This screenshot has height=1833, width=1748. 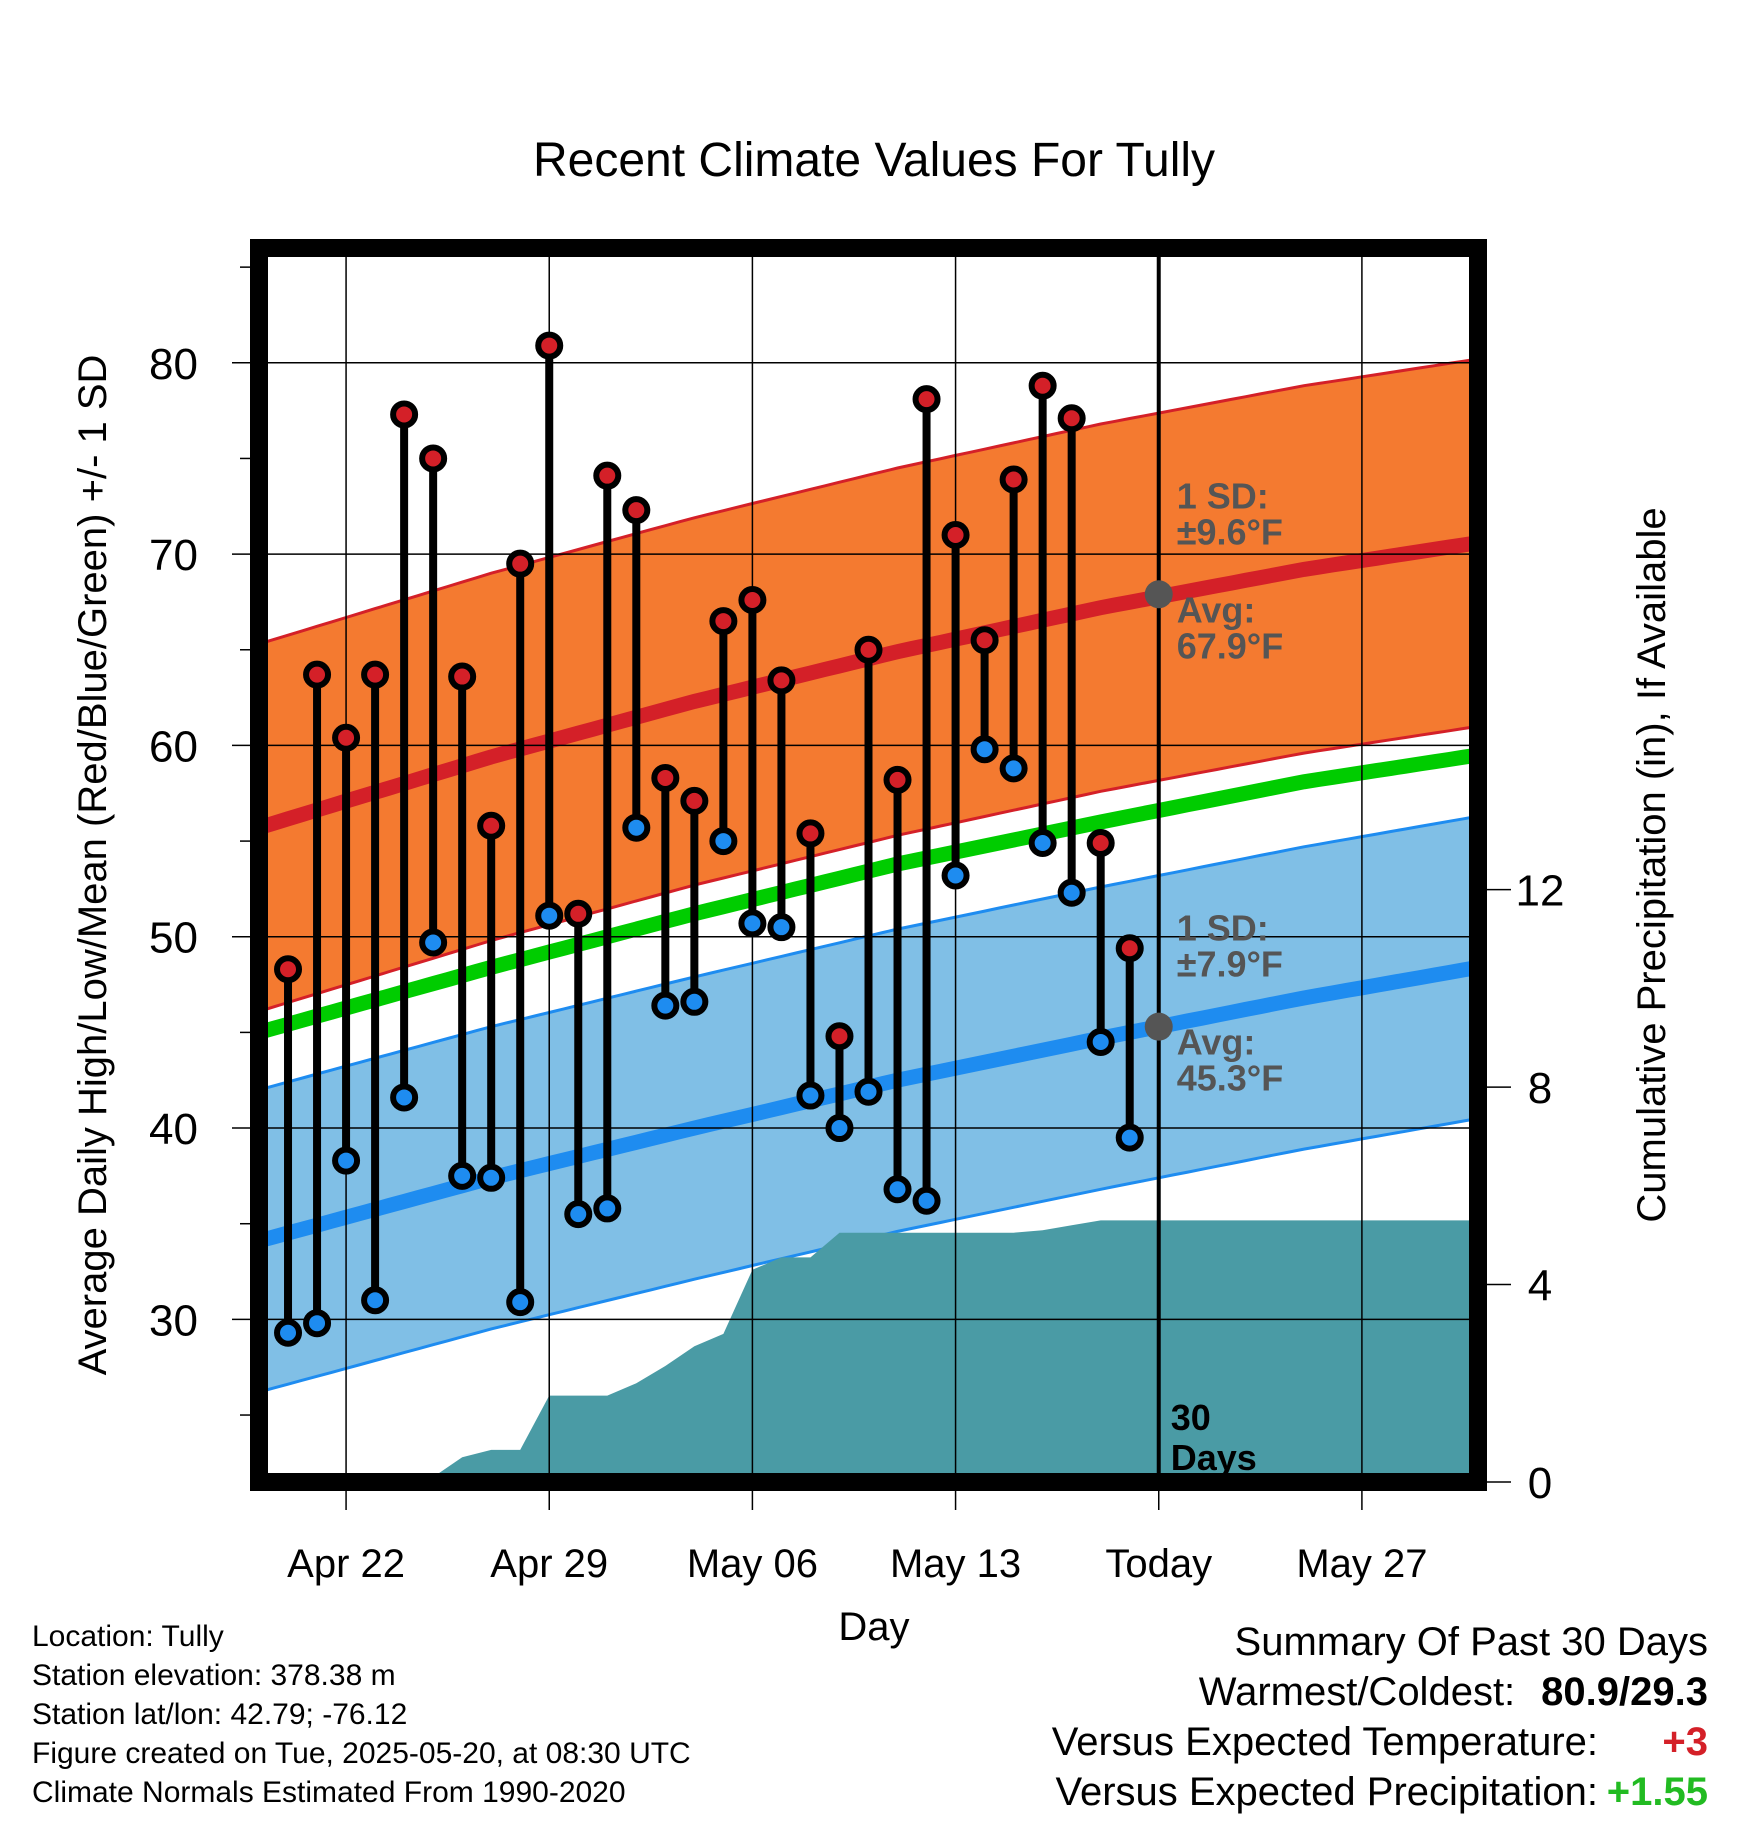 What do you see at coordinates (1685, 1742) in the screenshot?
I see `temp-value: +3` at bounding box center [1685, 1742].